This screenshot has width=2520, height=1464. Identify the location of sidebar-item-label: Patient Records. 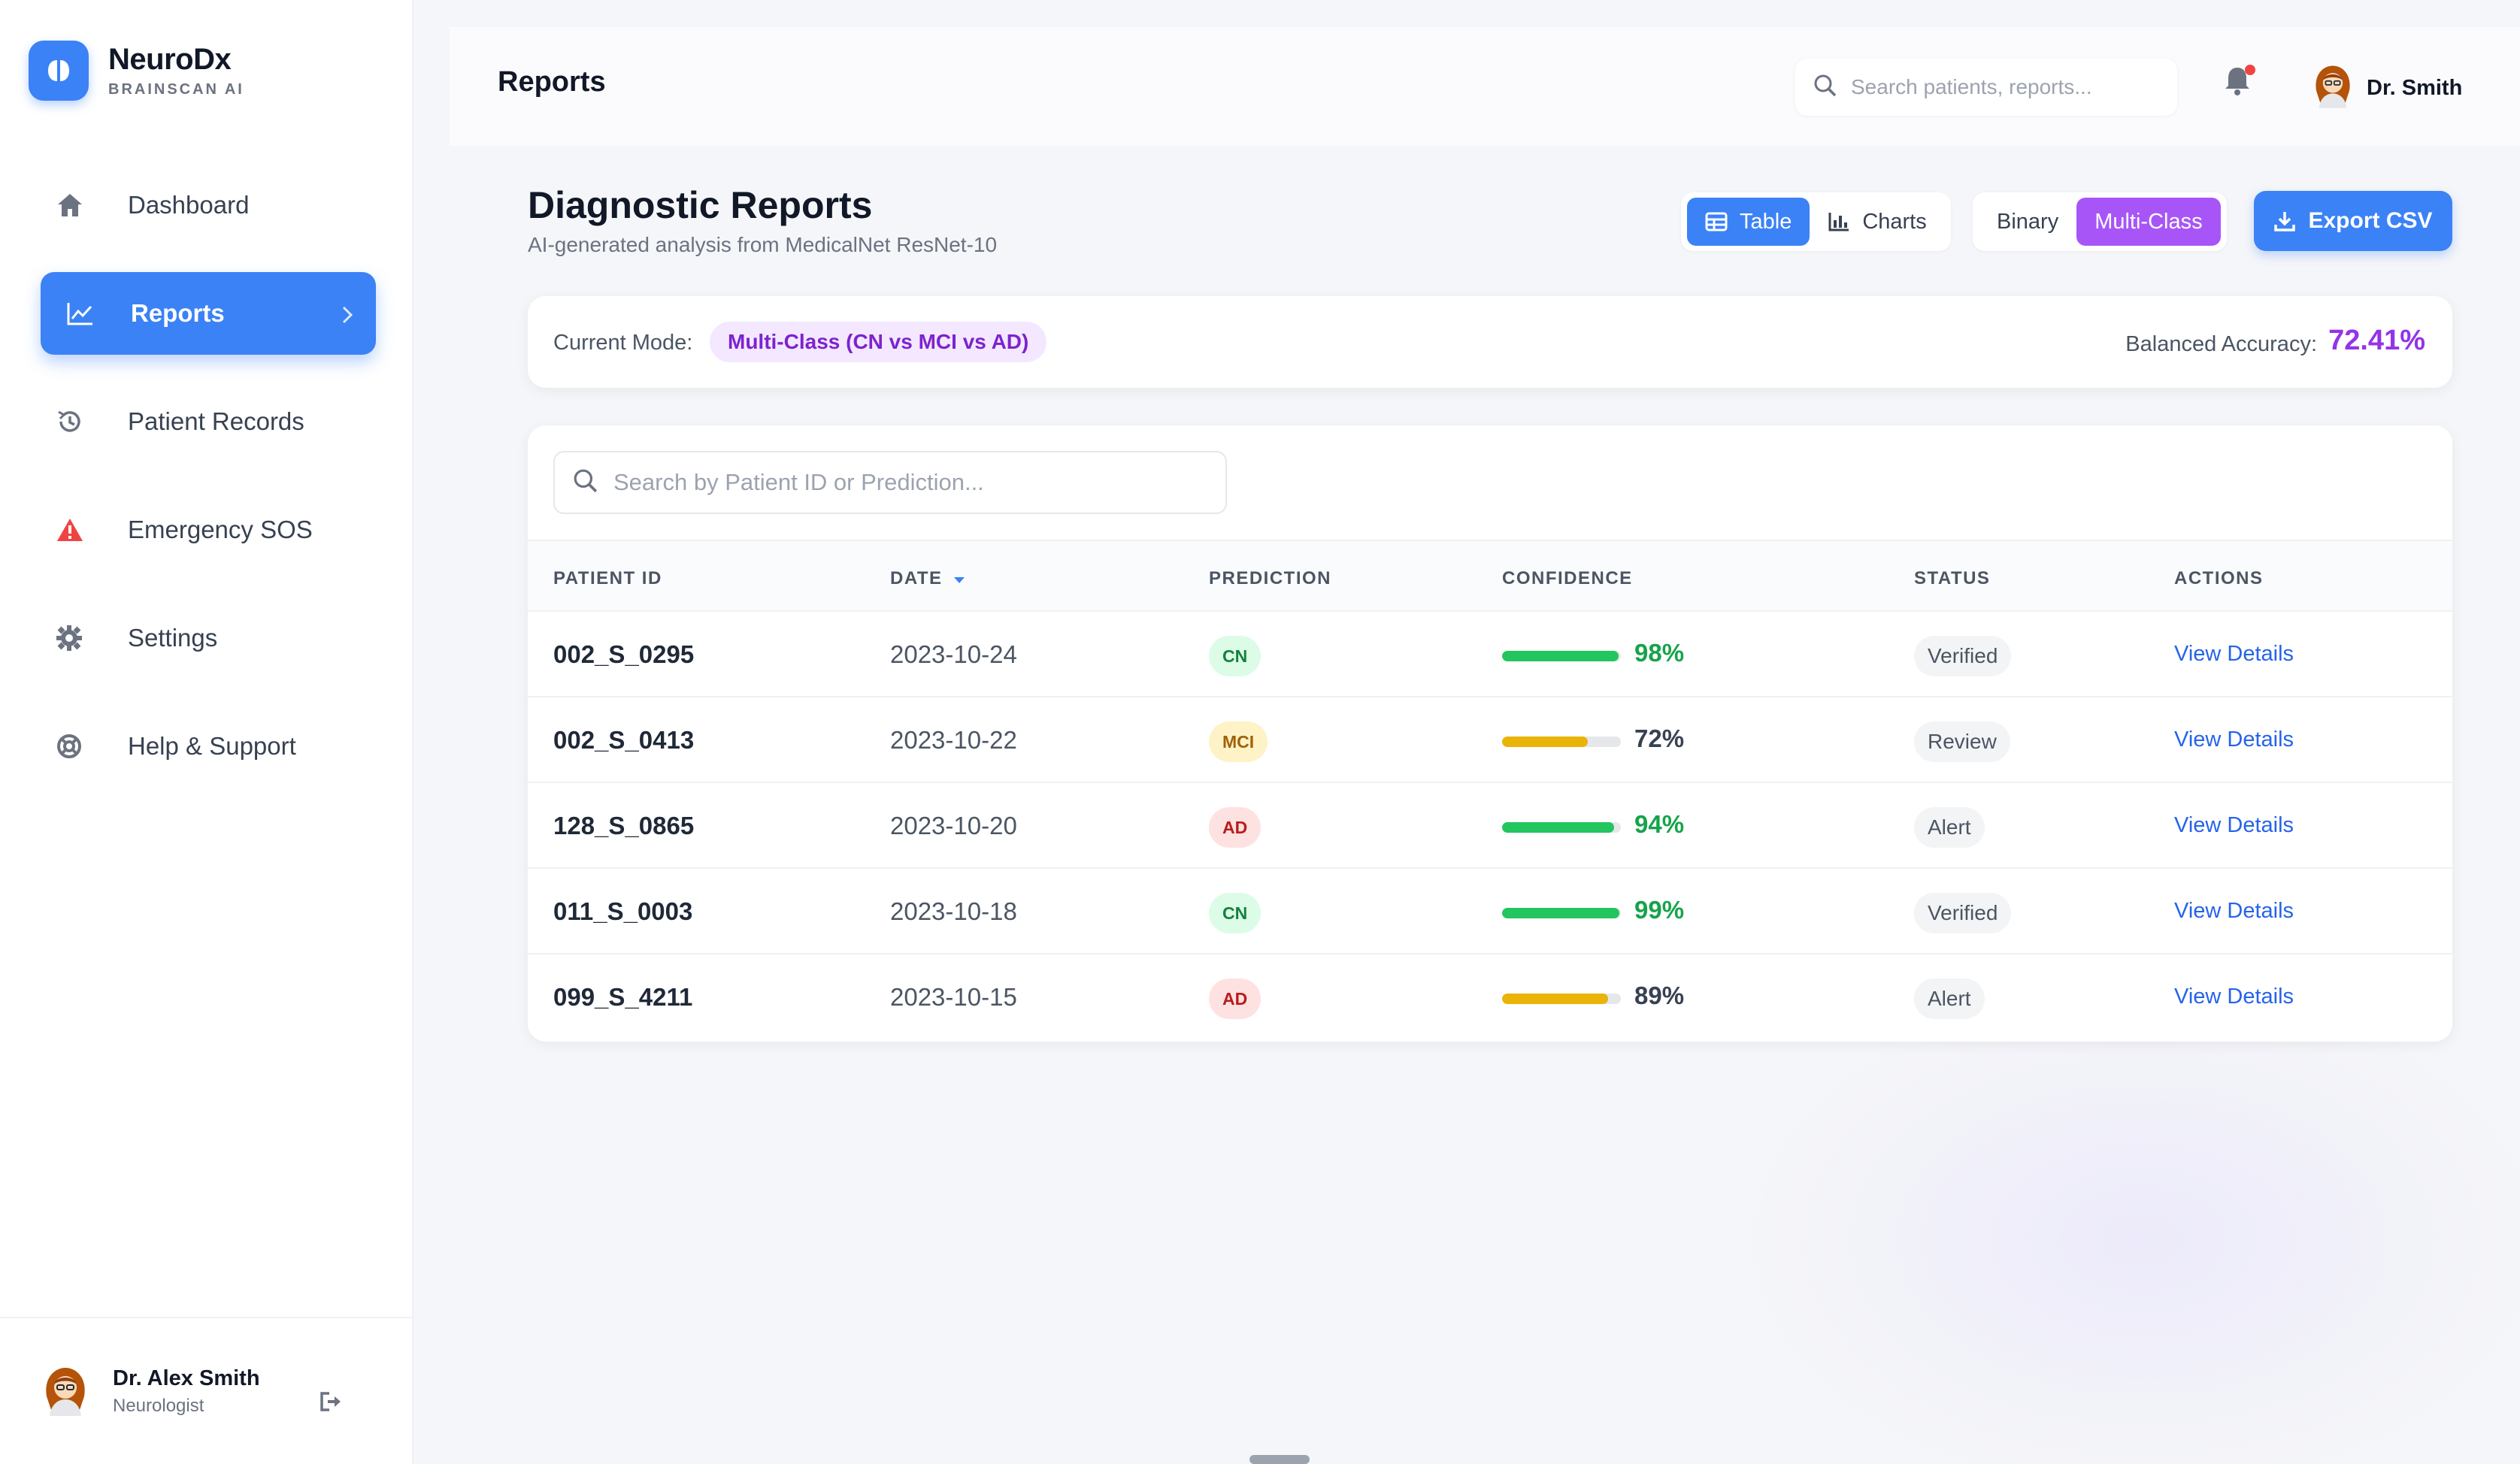
(216, 421).